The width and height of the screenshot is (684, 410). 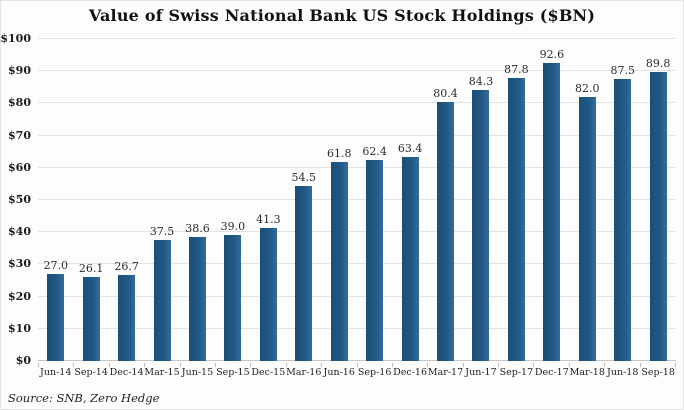 I want to click on y-axis-tick-label: $90, so click(x=19, y=71).